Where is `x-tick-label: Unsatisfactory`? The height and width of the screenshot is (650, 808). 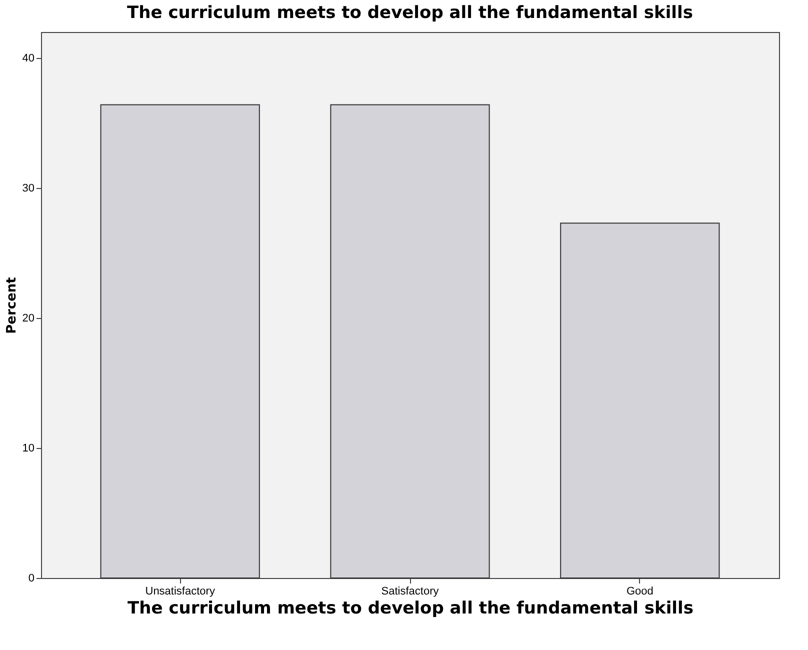
x-tick-label: Unsatisfactory is located at coordinates (180, 592).